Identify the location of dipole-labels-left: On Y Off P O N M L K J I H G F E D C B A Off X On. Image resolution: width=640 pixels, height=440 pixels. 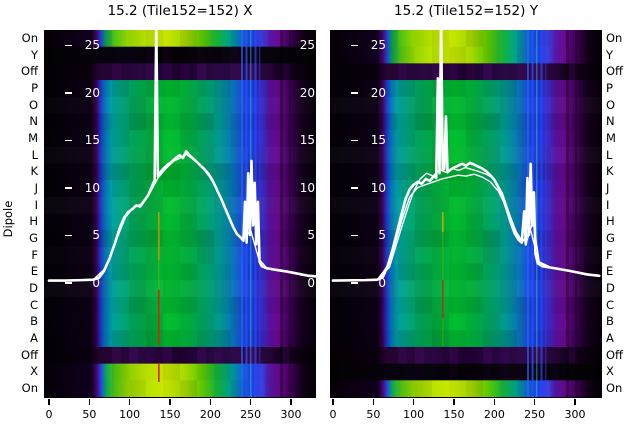
(20, 220).